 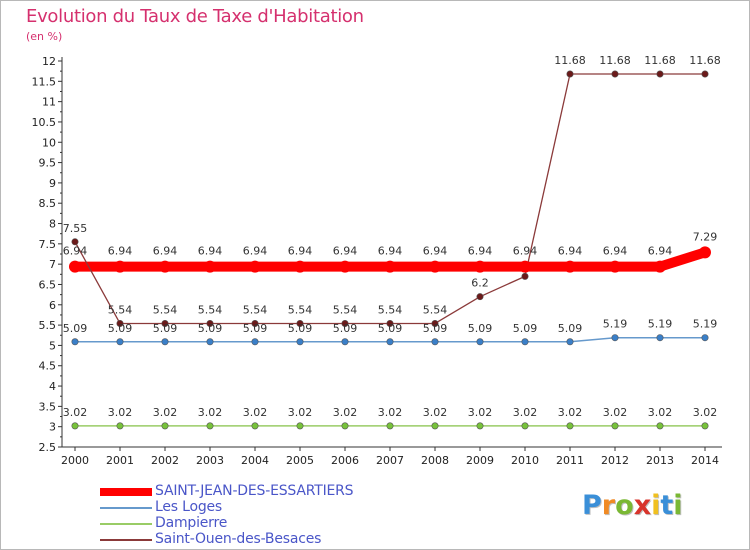 What do you see at coordinates (254, 491) in the screenshot?
I see `legend-label: SAINT-JEAN-DES-ESSARTIERS` at bounding box center [254, 491].